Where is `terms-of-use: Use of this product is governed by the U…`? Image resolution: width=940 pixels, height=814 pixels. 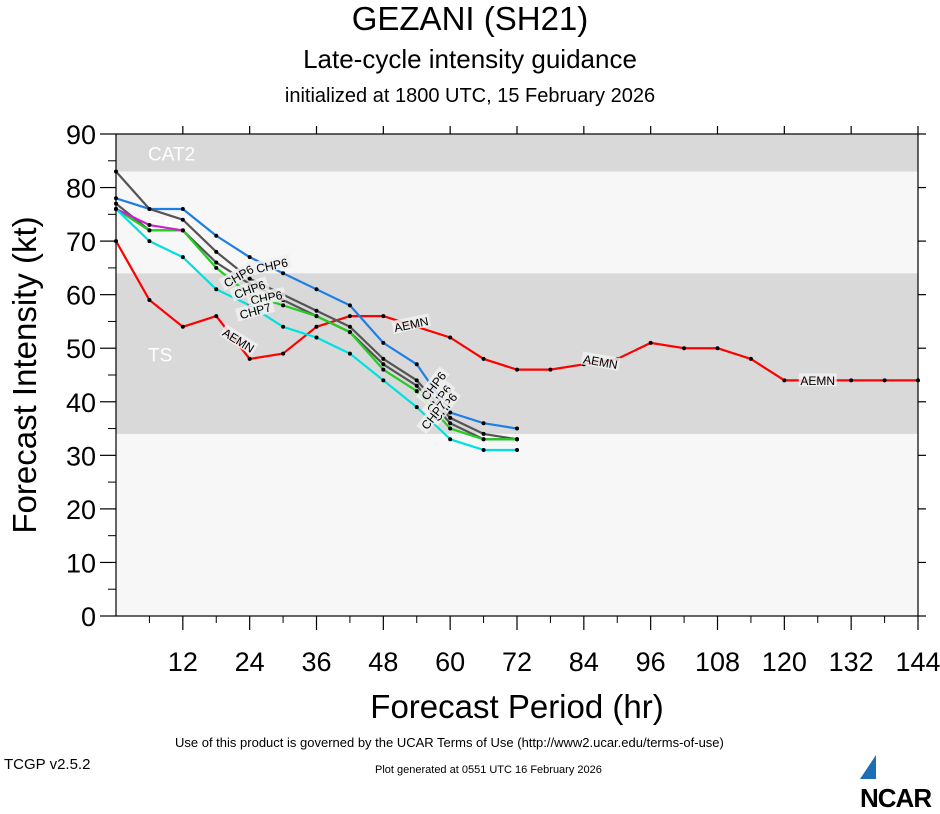
terms-of-use: Use of this product is governed by the U… is located at coordinates (449, 742).